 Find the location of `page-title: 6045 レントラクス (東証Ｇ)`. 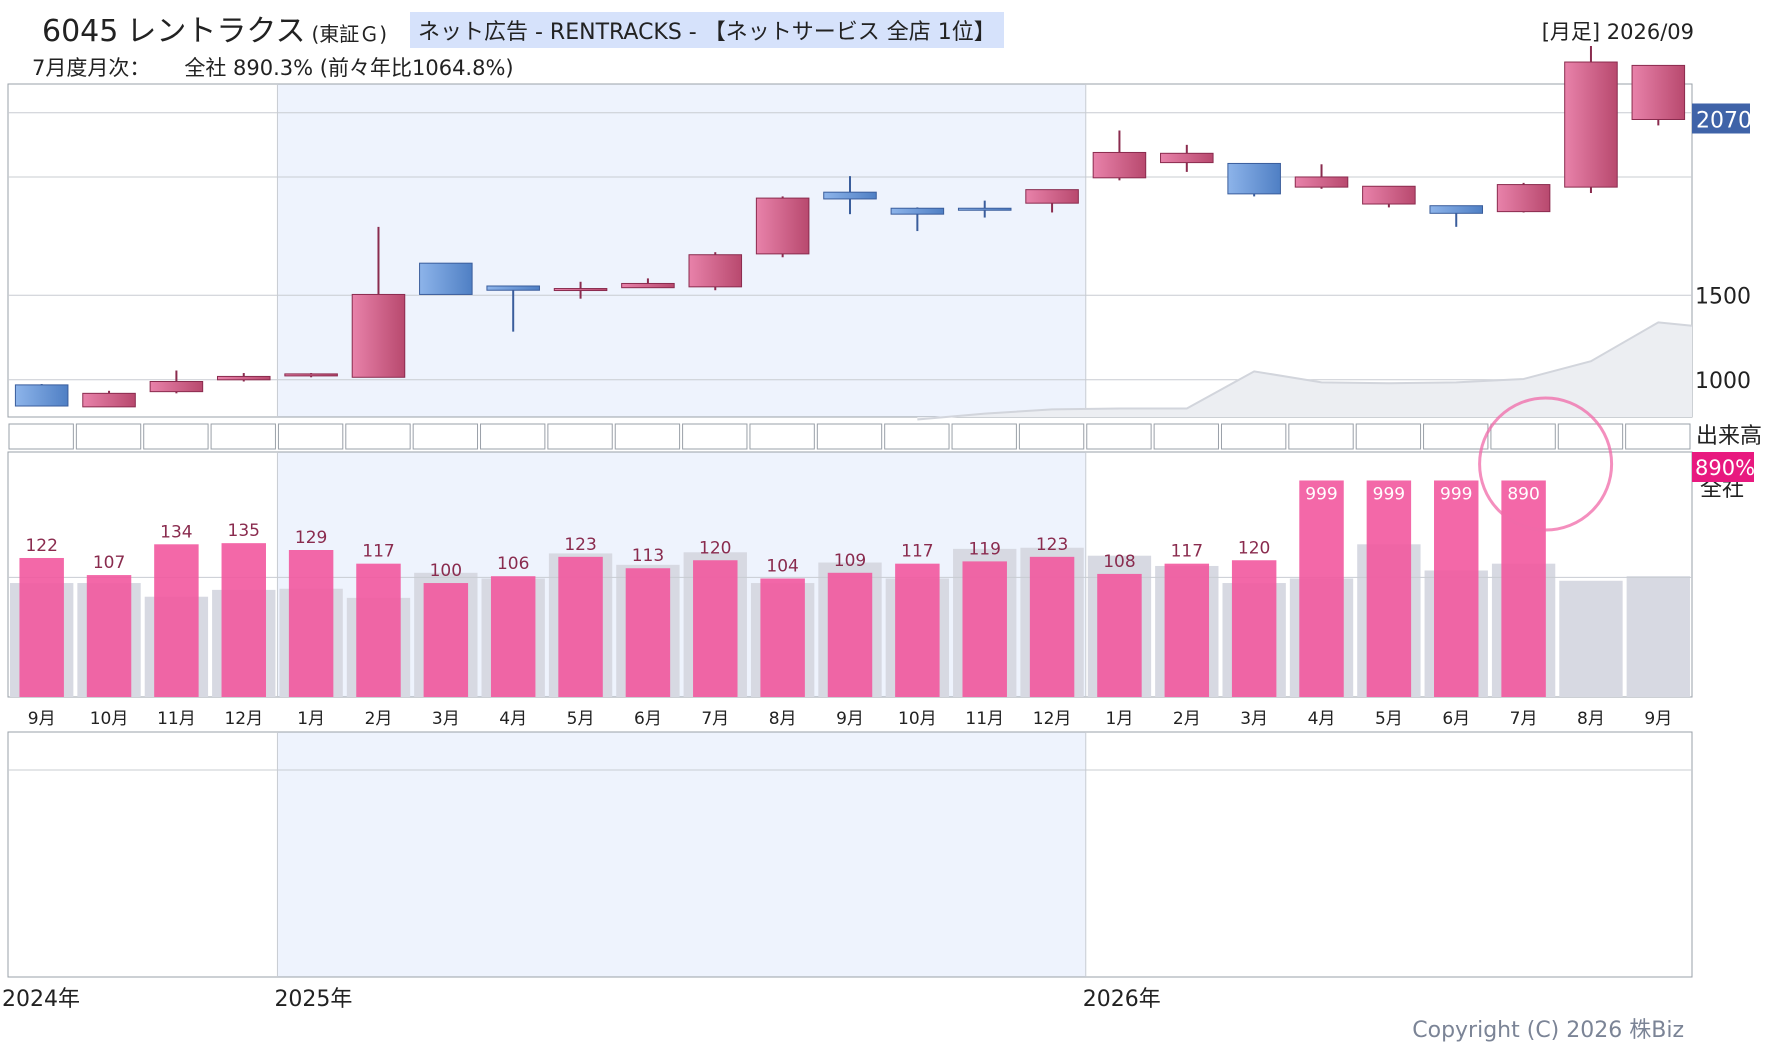

page-title: 6045 レントラクス (東証Ｇ) is located at coordinates (214, 28).